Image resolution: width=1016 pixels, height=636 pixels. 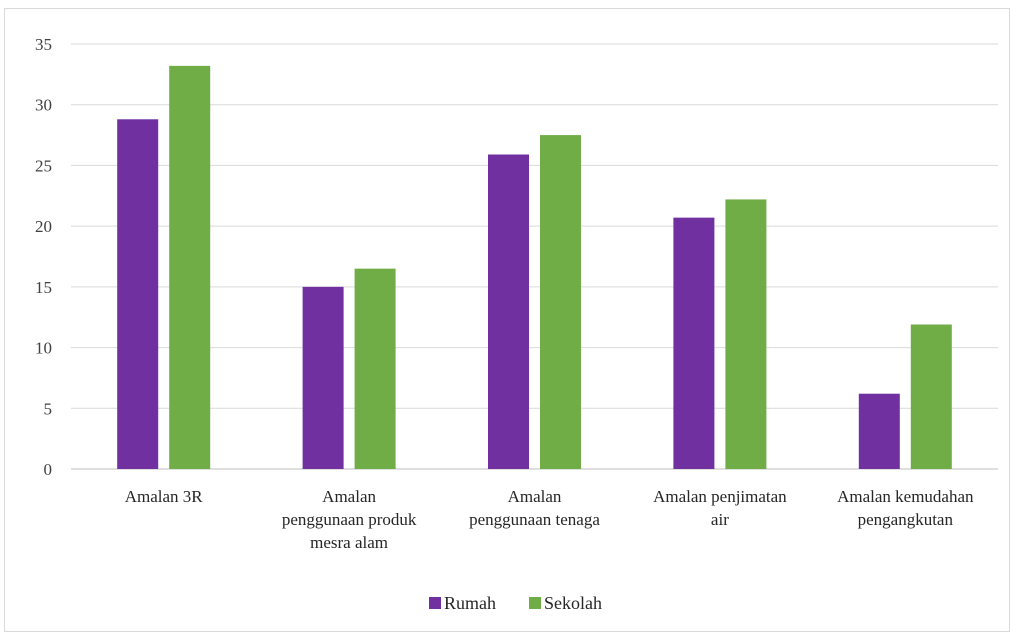 What do you see at coordinates (43, 257) in the screenshot?
I see `y-axis: 0 5 10 15 20 25 30 35` at bounding box center [43, 257].